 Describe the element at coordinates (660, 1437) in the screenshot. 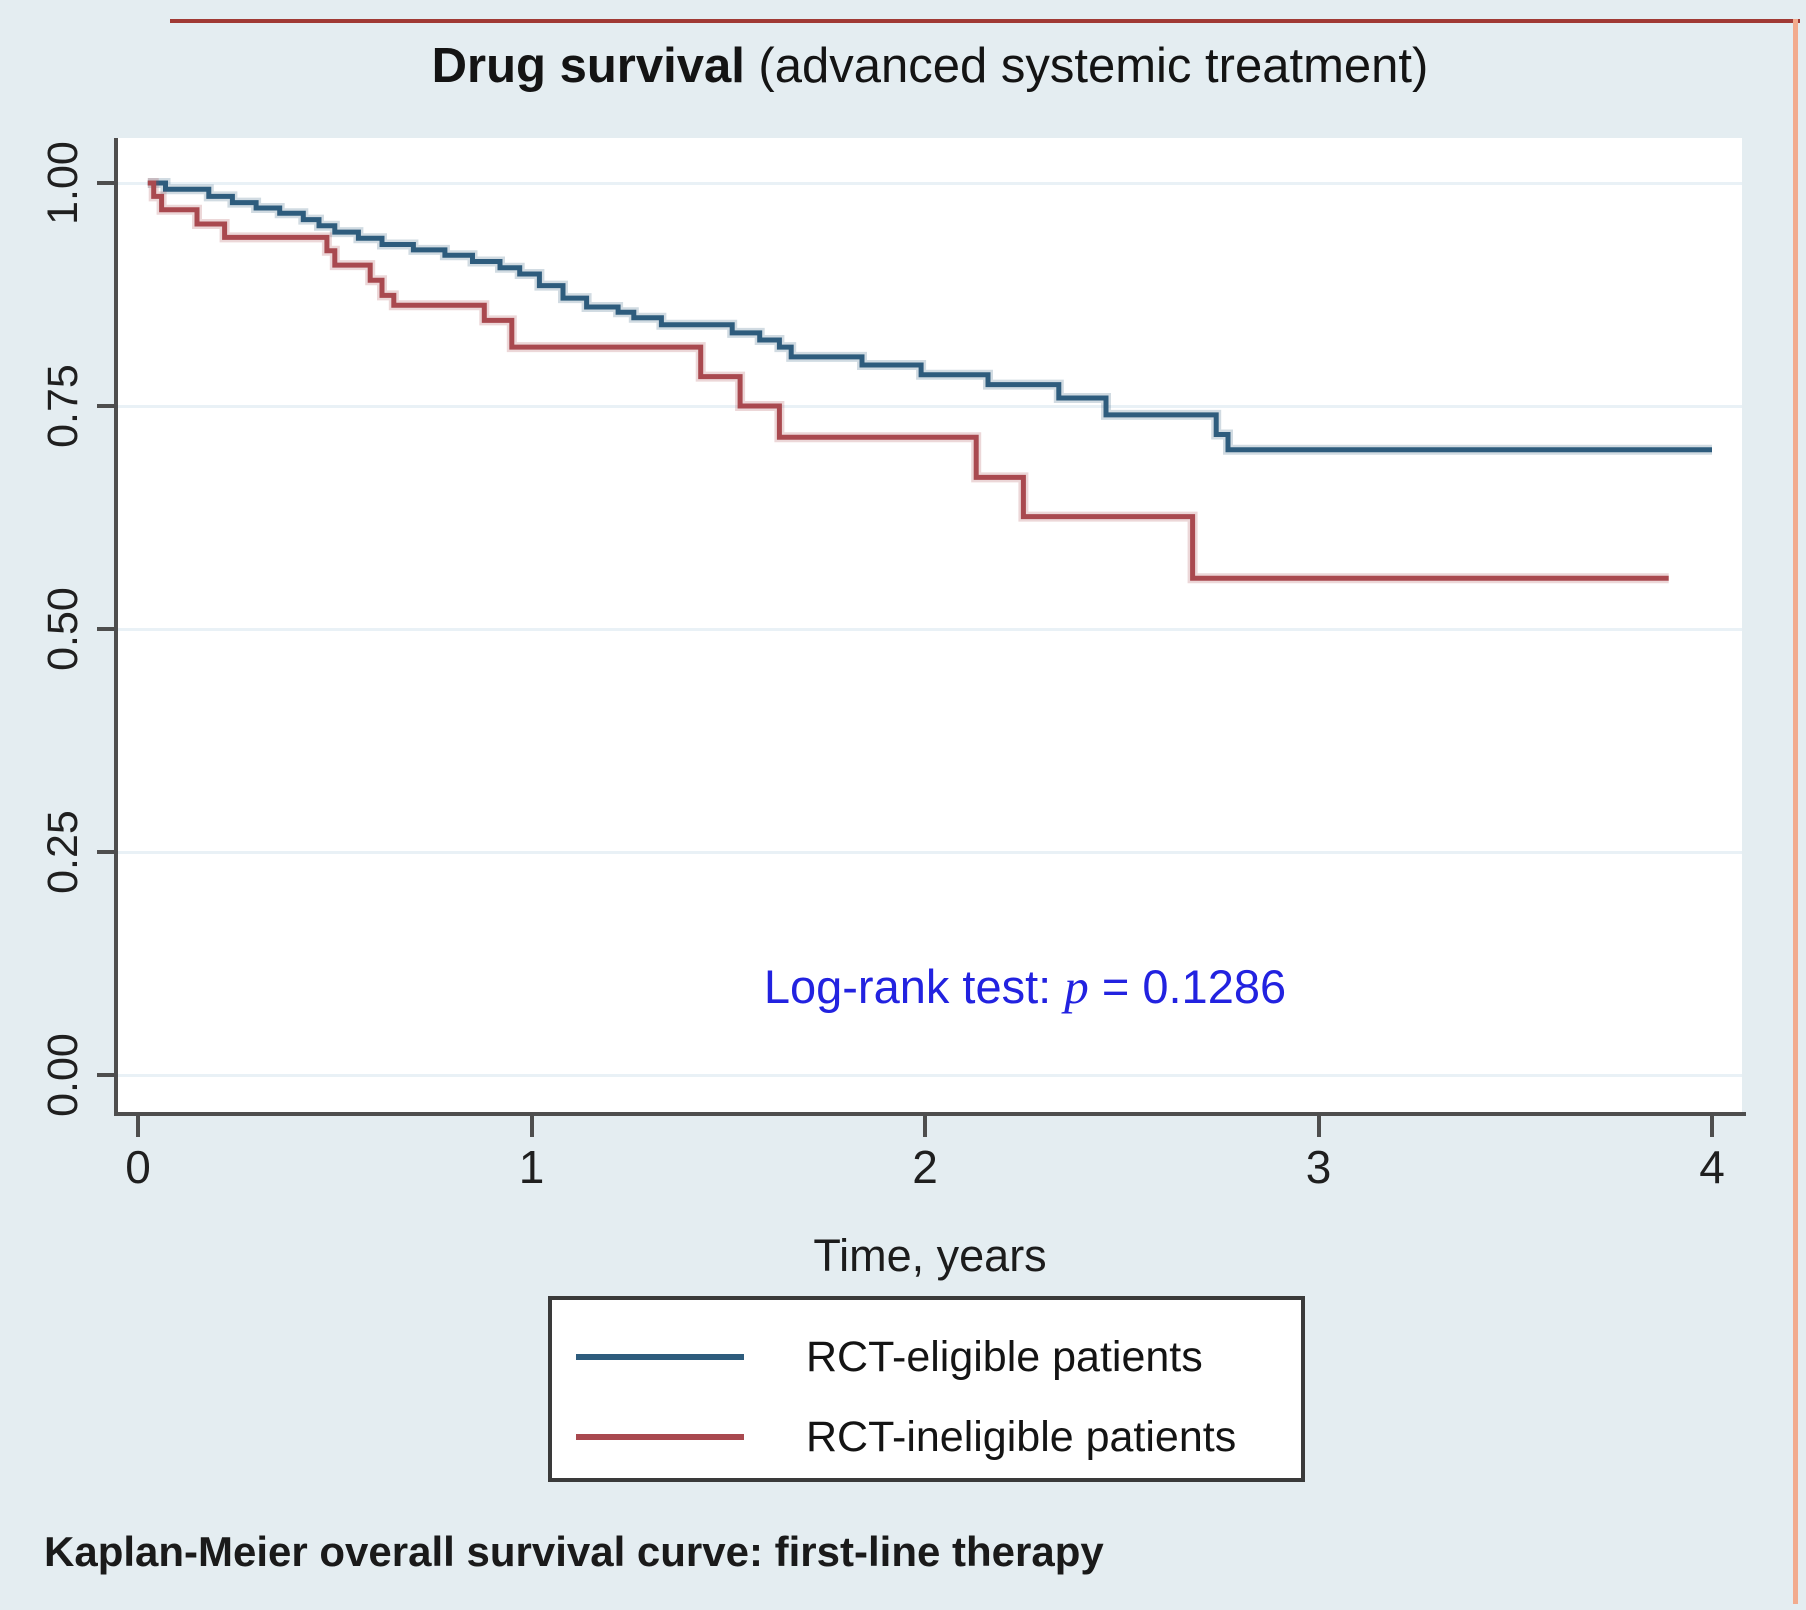

I see `ineligible-line-swatch` at that location.